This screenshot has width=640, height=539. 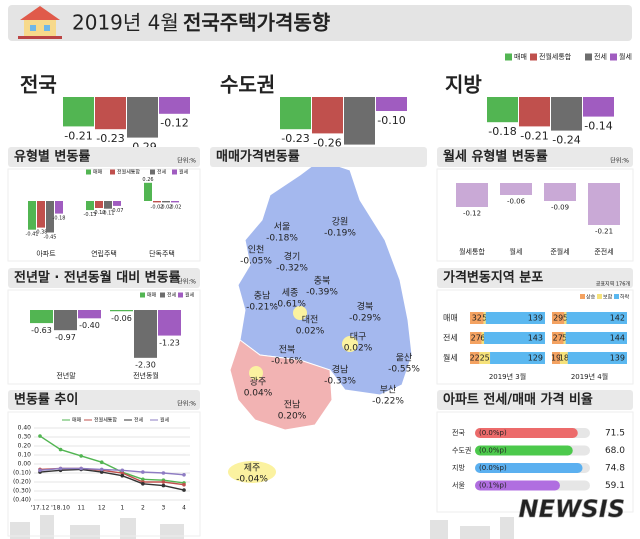 What do you see at coordinates (564, 358) in the screenshot?
I see `segment-label: 18` at bounding box center [564, 358].